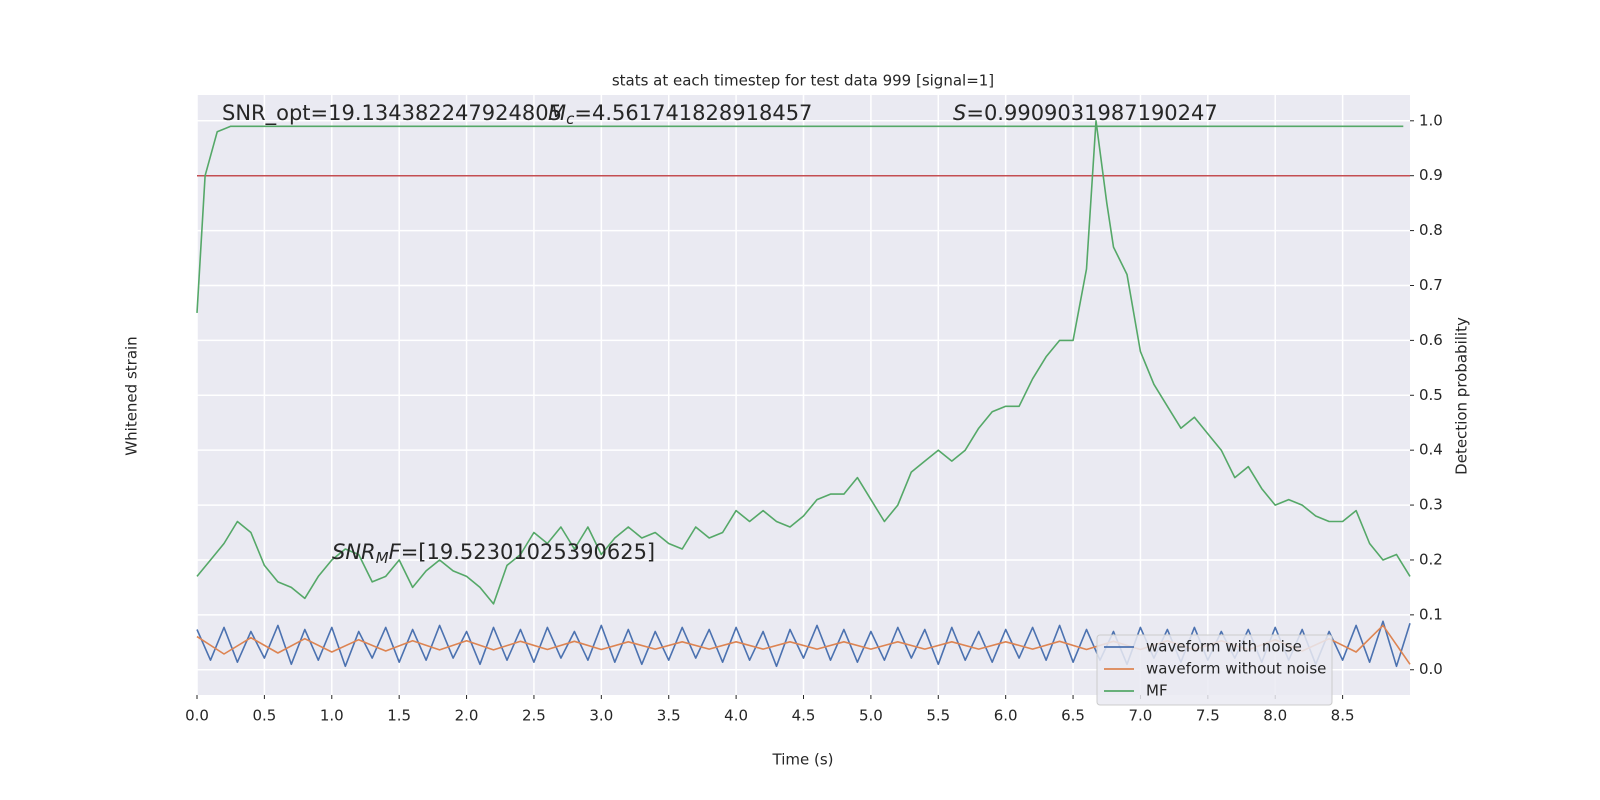  I want to click on y2-axis-label: Detection probability, so click(1462, 396).